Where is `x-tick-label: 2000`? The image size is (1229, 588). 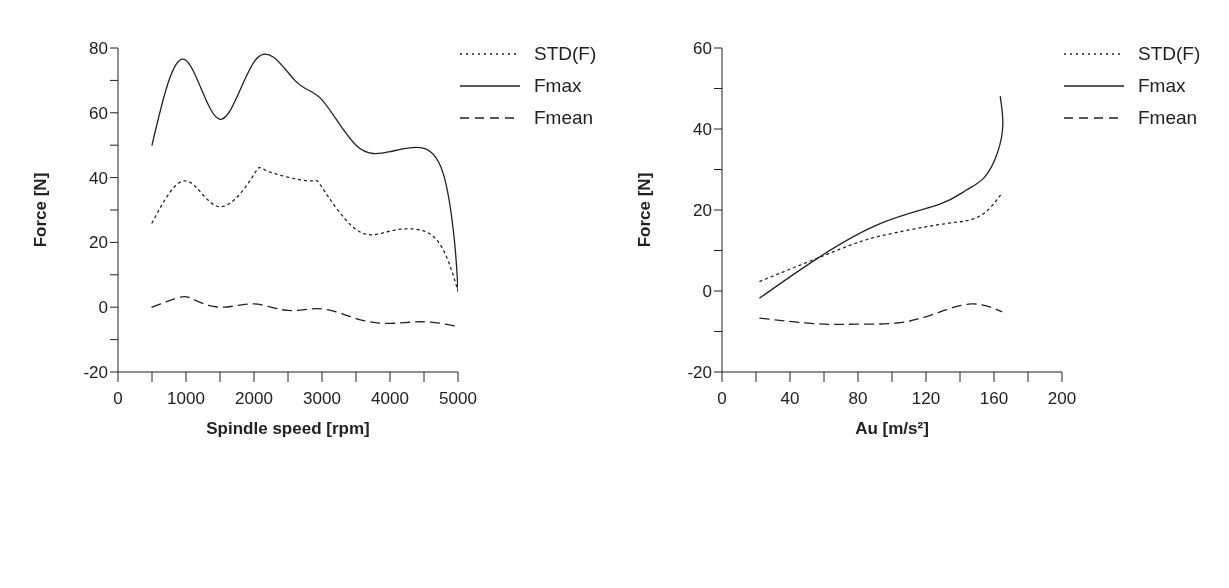 x-tick-label: 2000 is located at coordinates (254, 399).